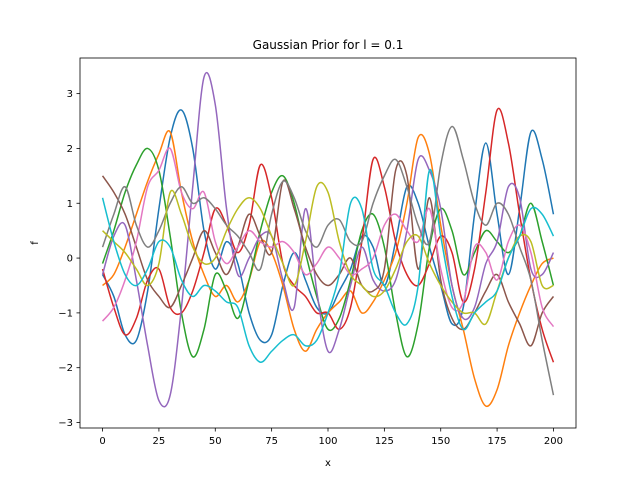  What do you see at coordinates (35, 243) in the screenshot?
I see `y-axis-label: f` at bounding box center [35, 243].